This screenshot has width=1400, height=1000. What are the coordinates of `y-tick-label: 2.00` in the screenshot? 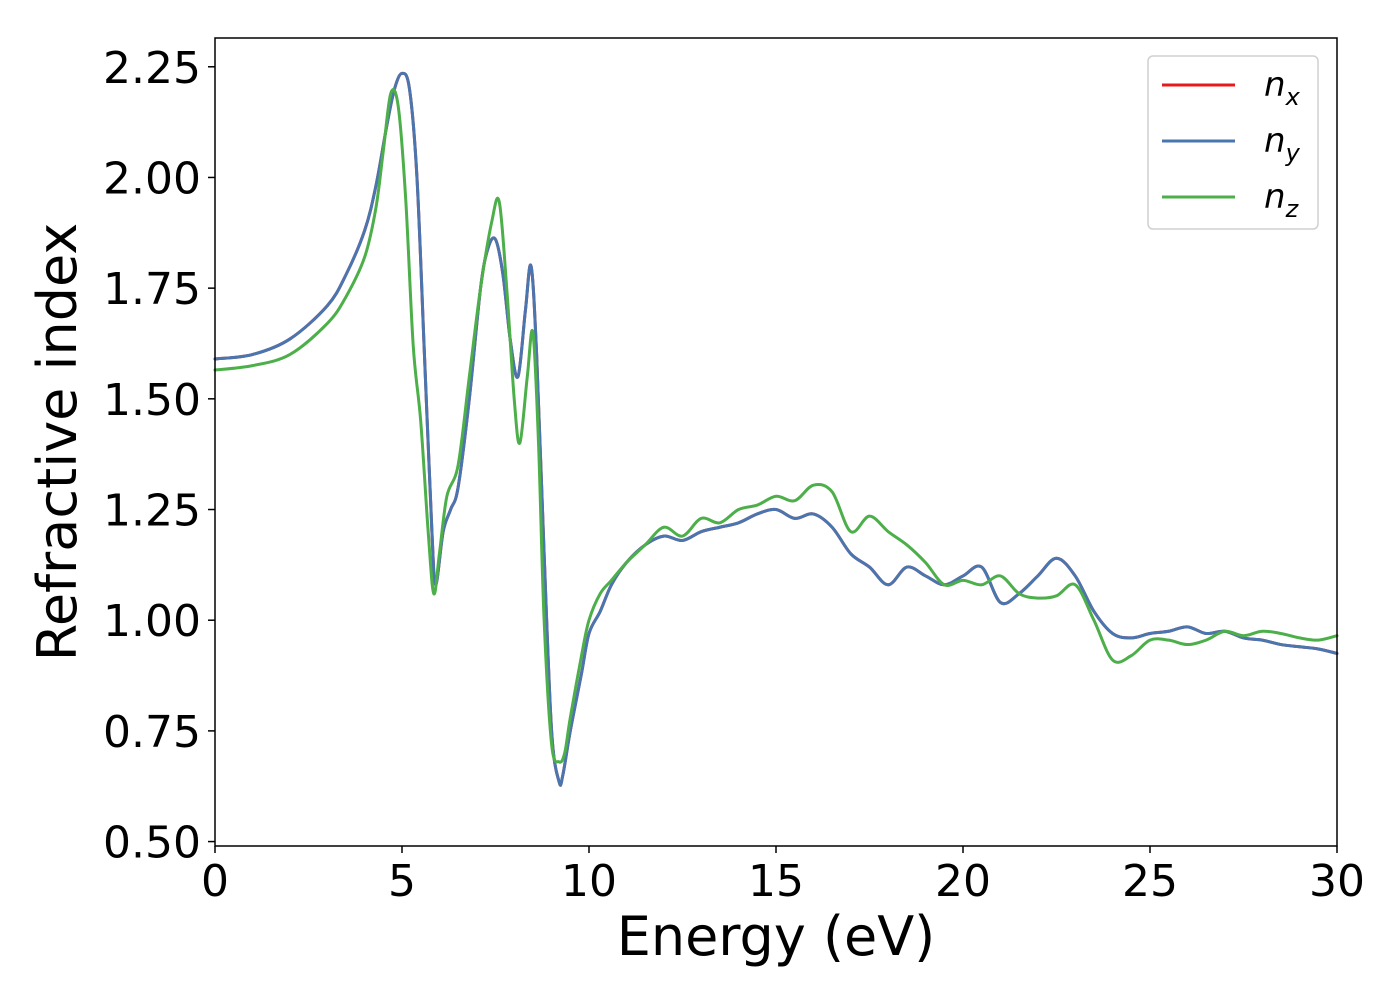 It's located at (152, 178).